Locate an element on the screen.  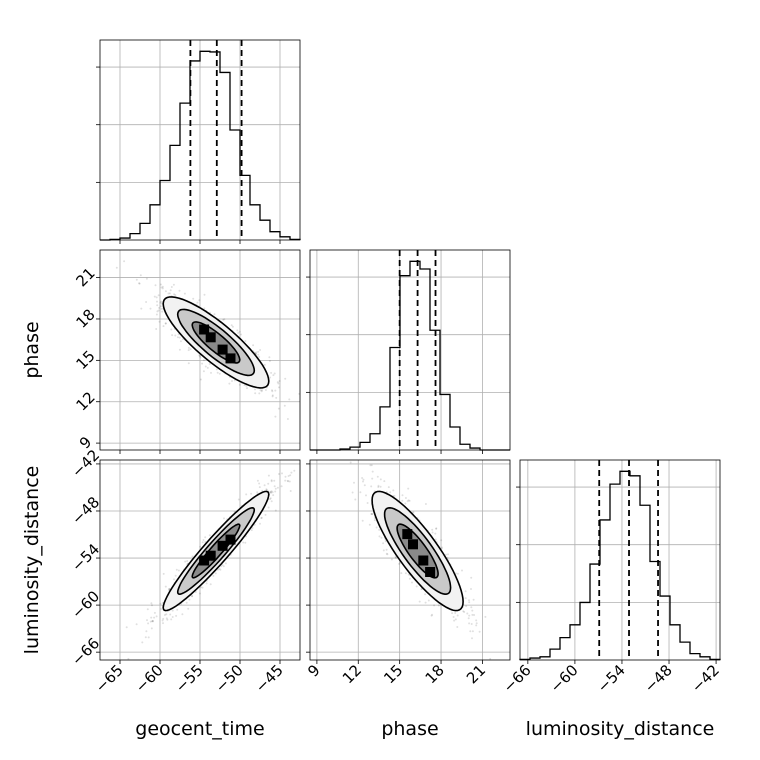
joint-phase-vs-luminosity-distance-tick-label-x: 12 is located at coordinates (352, 674).